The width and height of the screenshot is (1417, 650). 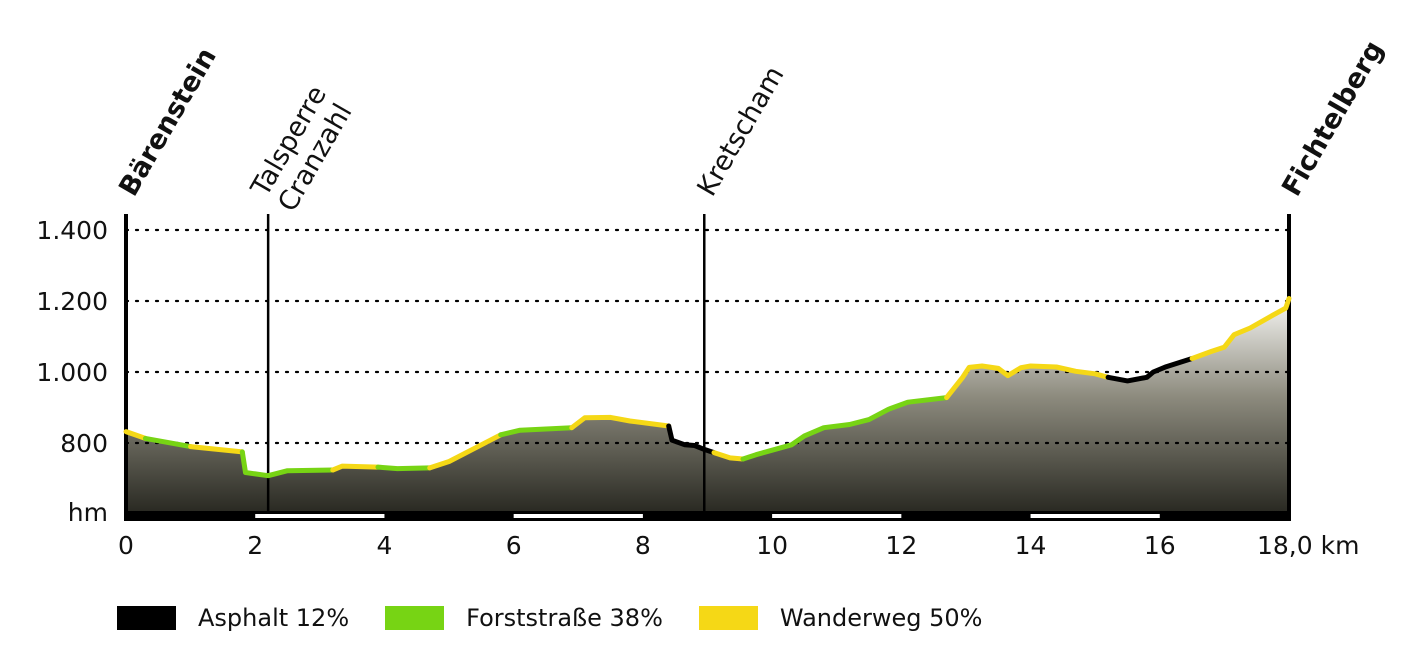 I want to click on x-tick-label-4: 4, so click(x=384, y=545).